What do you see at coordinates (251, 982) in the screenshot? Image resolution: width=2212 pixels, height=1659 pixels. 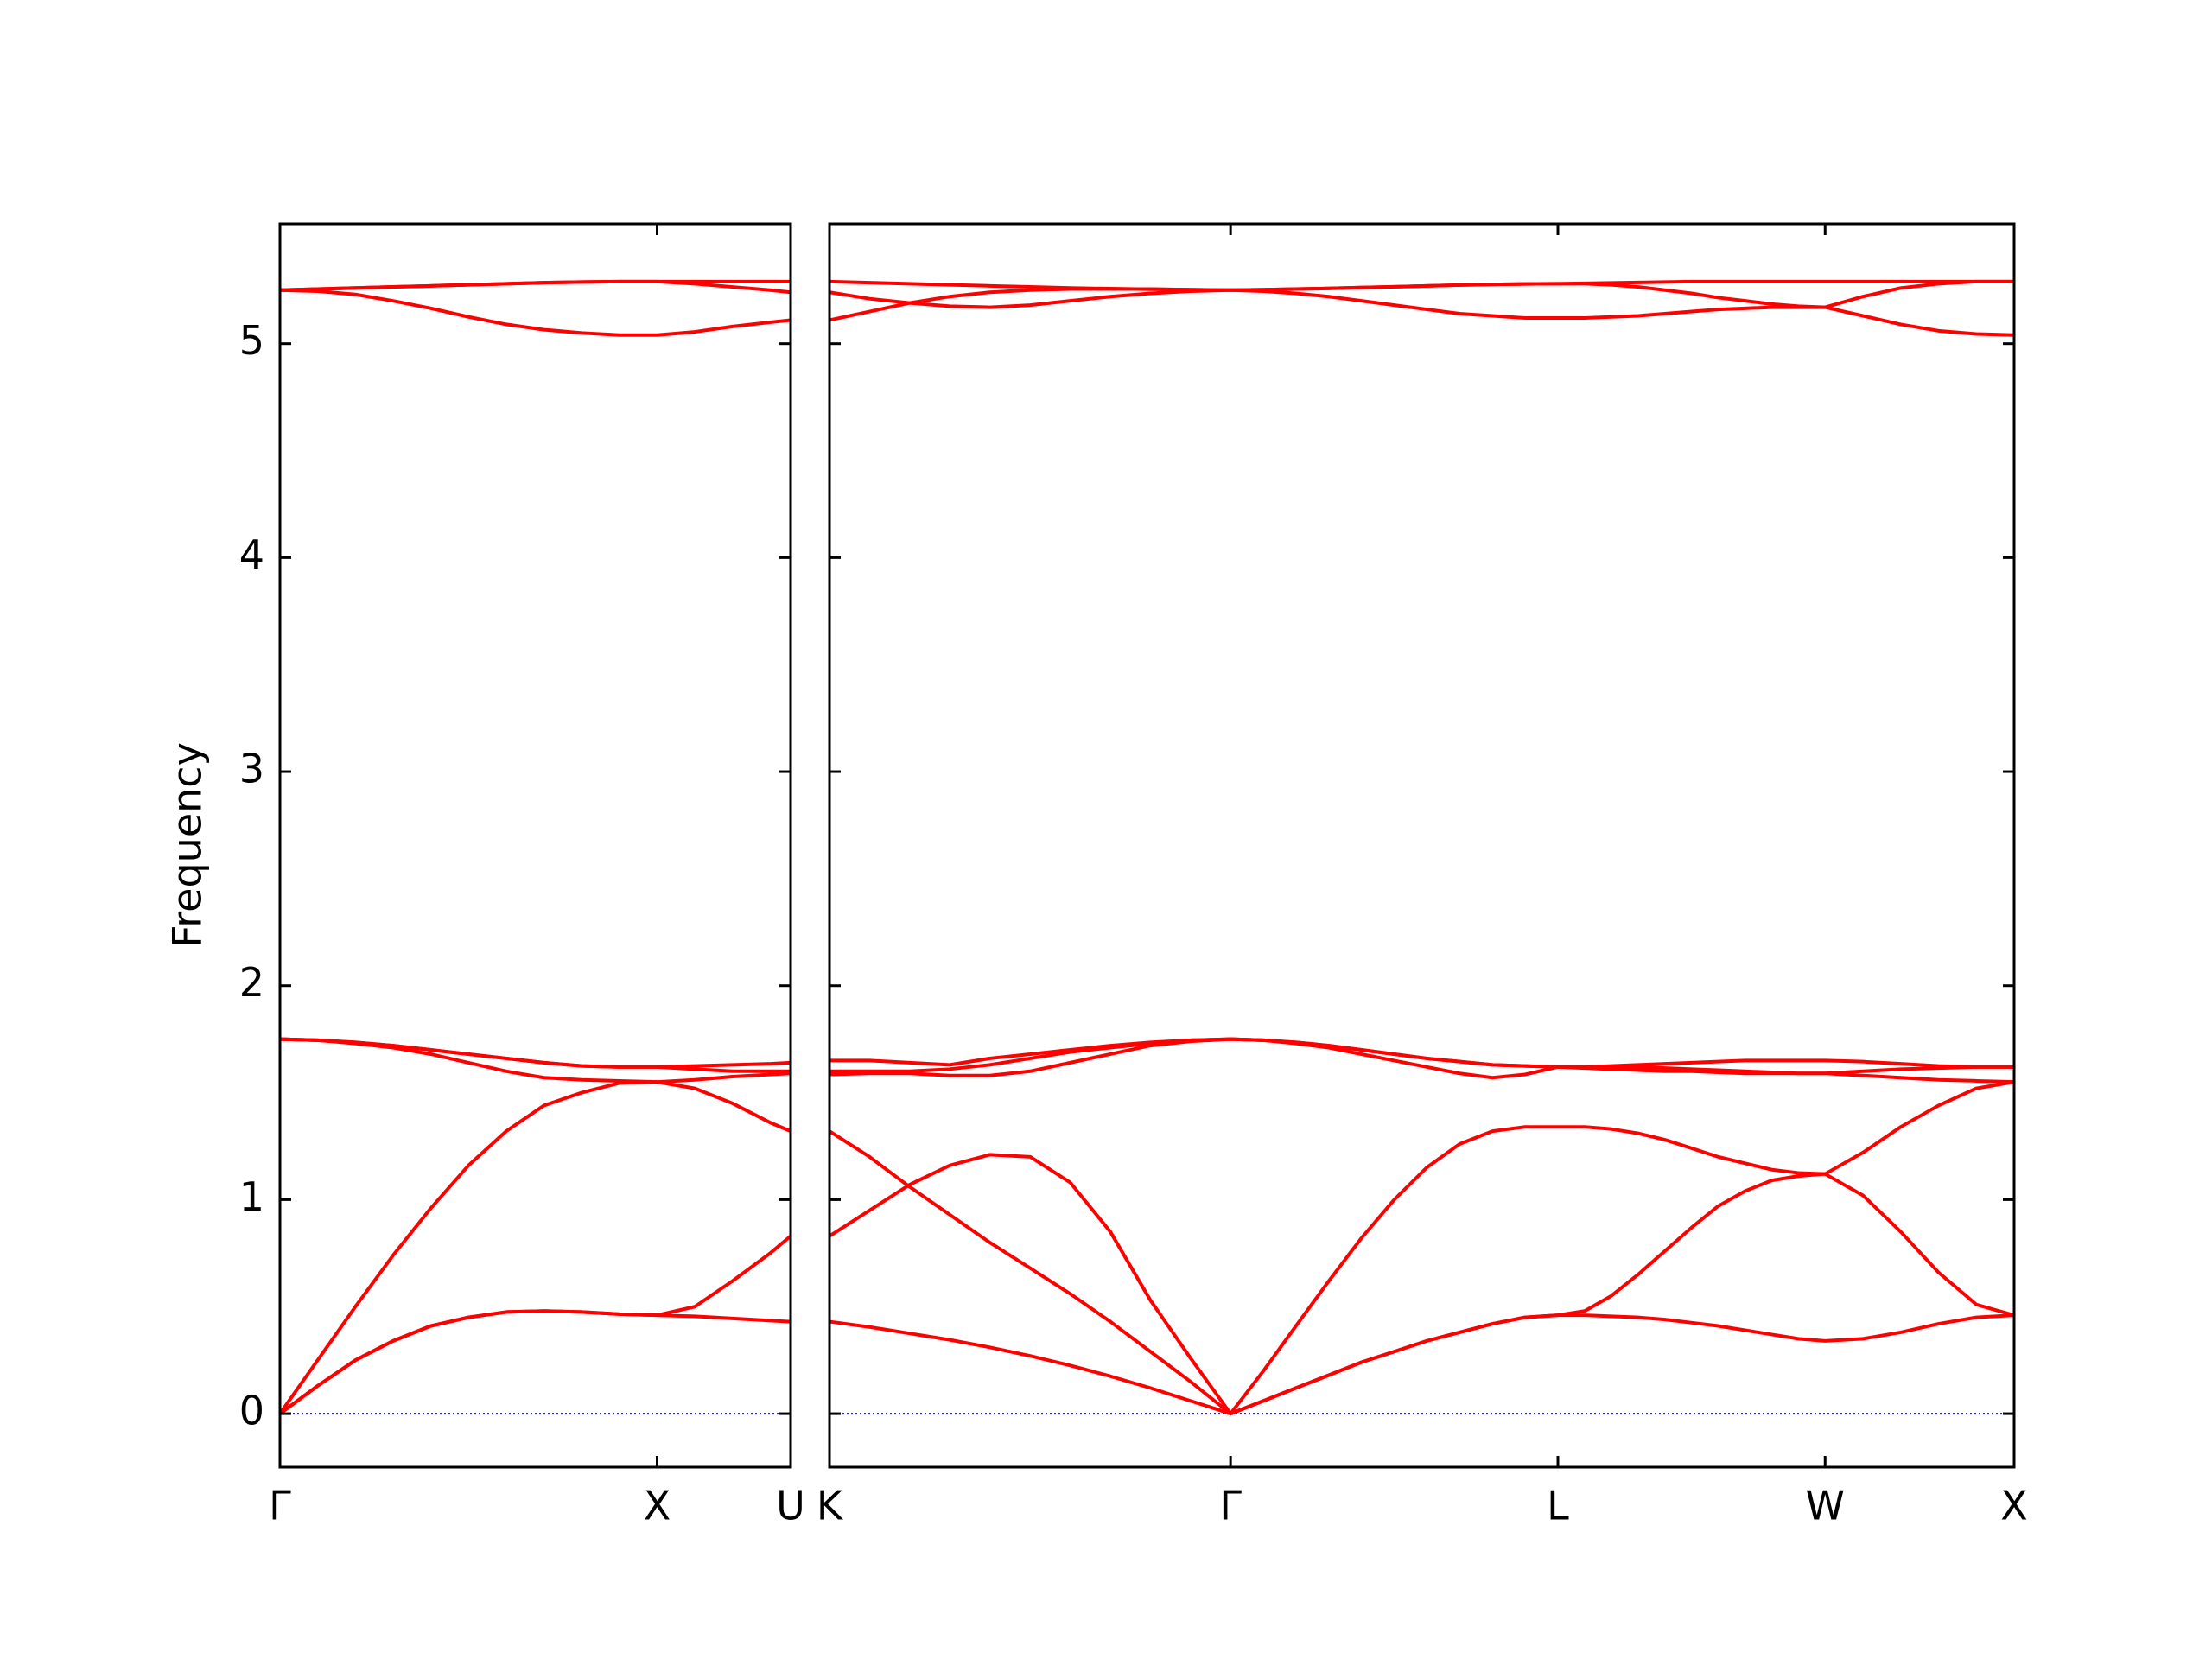 I see `y-tick-label: 2` at bounding box center [251, 982].